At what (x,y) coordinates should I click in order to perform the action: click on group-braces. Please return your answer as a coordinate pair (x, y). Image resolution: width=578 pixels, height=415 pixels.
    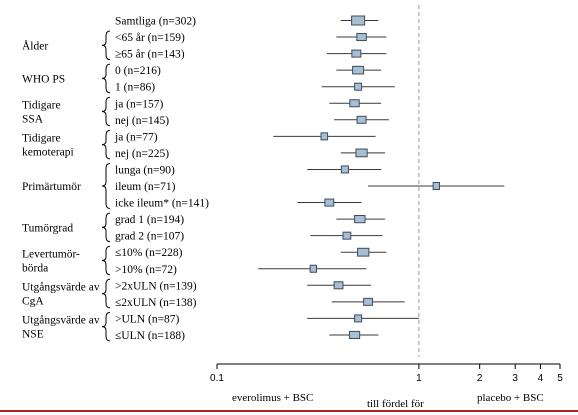
    Looking at the image, I should click on (106, 186).